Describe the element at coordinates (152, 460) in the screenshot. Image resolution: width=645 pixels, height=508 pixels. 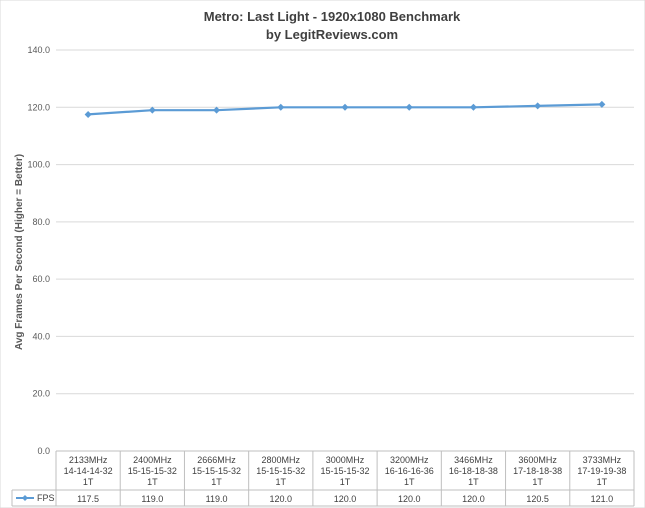
I see `category-label-line: 2400MHz` at that location.